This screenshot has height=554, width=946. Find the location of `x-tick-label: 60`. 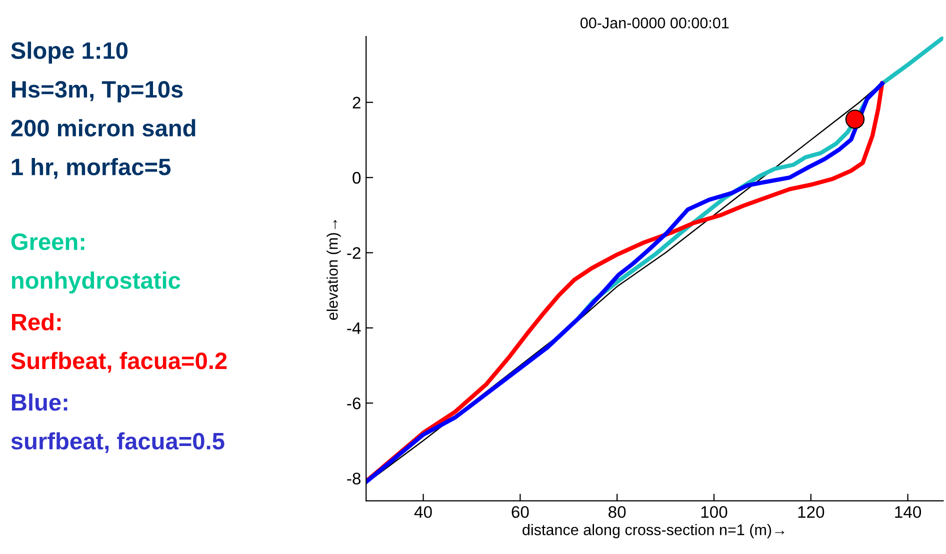

x-tick-label: 60 is located at coordinates (520, 512).